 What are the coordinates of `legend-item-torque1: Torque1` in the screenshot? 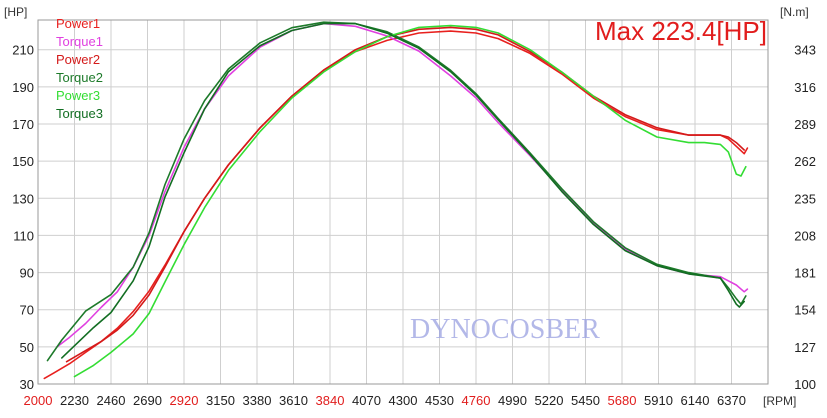 It's located at (79, 41).